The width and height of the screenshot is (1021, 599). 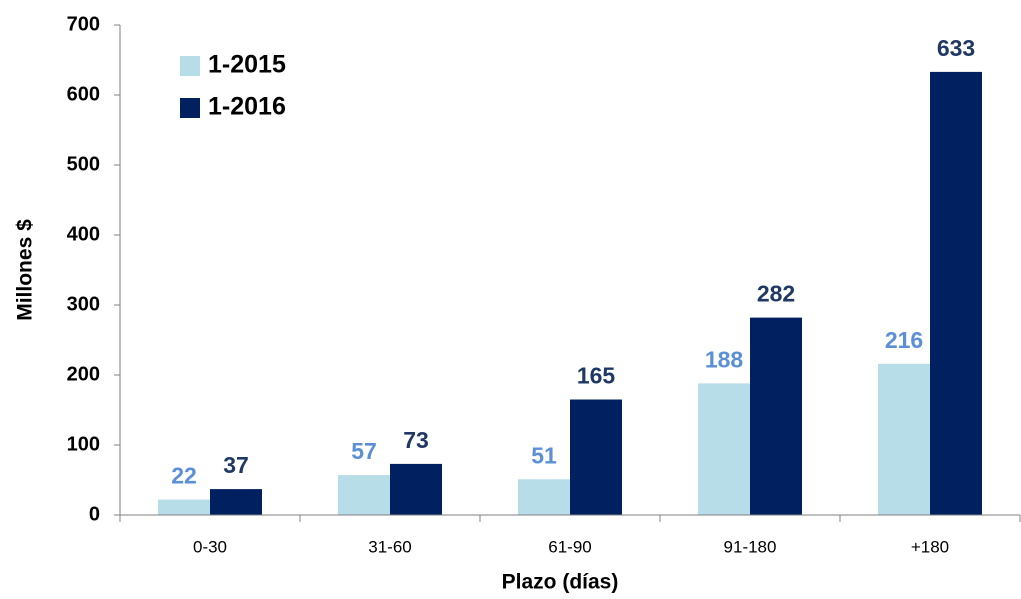 What do you see at coordinates (364, 451) in the screenshot?
I see `value-label: 57` at bounding box center [364, 451].